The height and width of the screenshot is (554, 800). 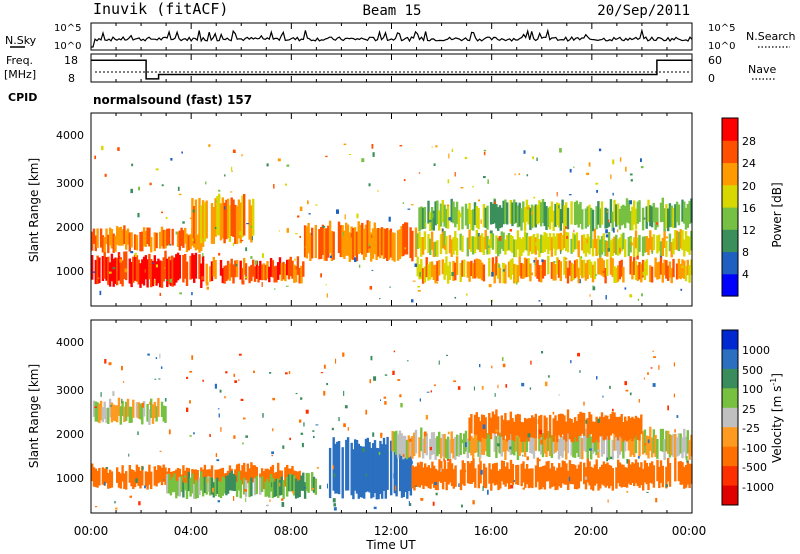 What do you see at coordinates (390, 545) in the screenshot?
I see `xaxis-label: Time UT` at bounding box center [390, 545].